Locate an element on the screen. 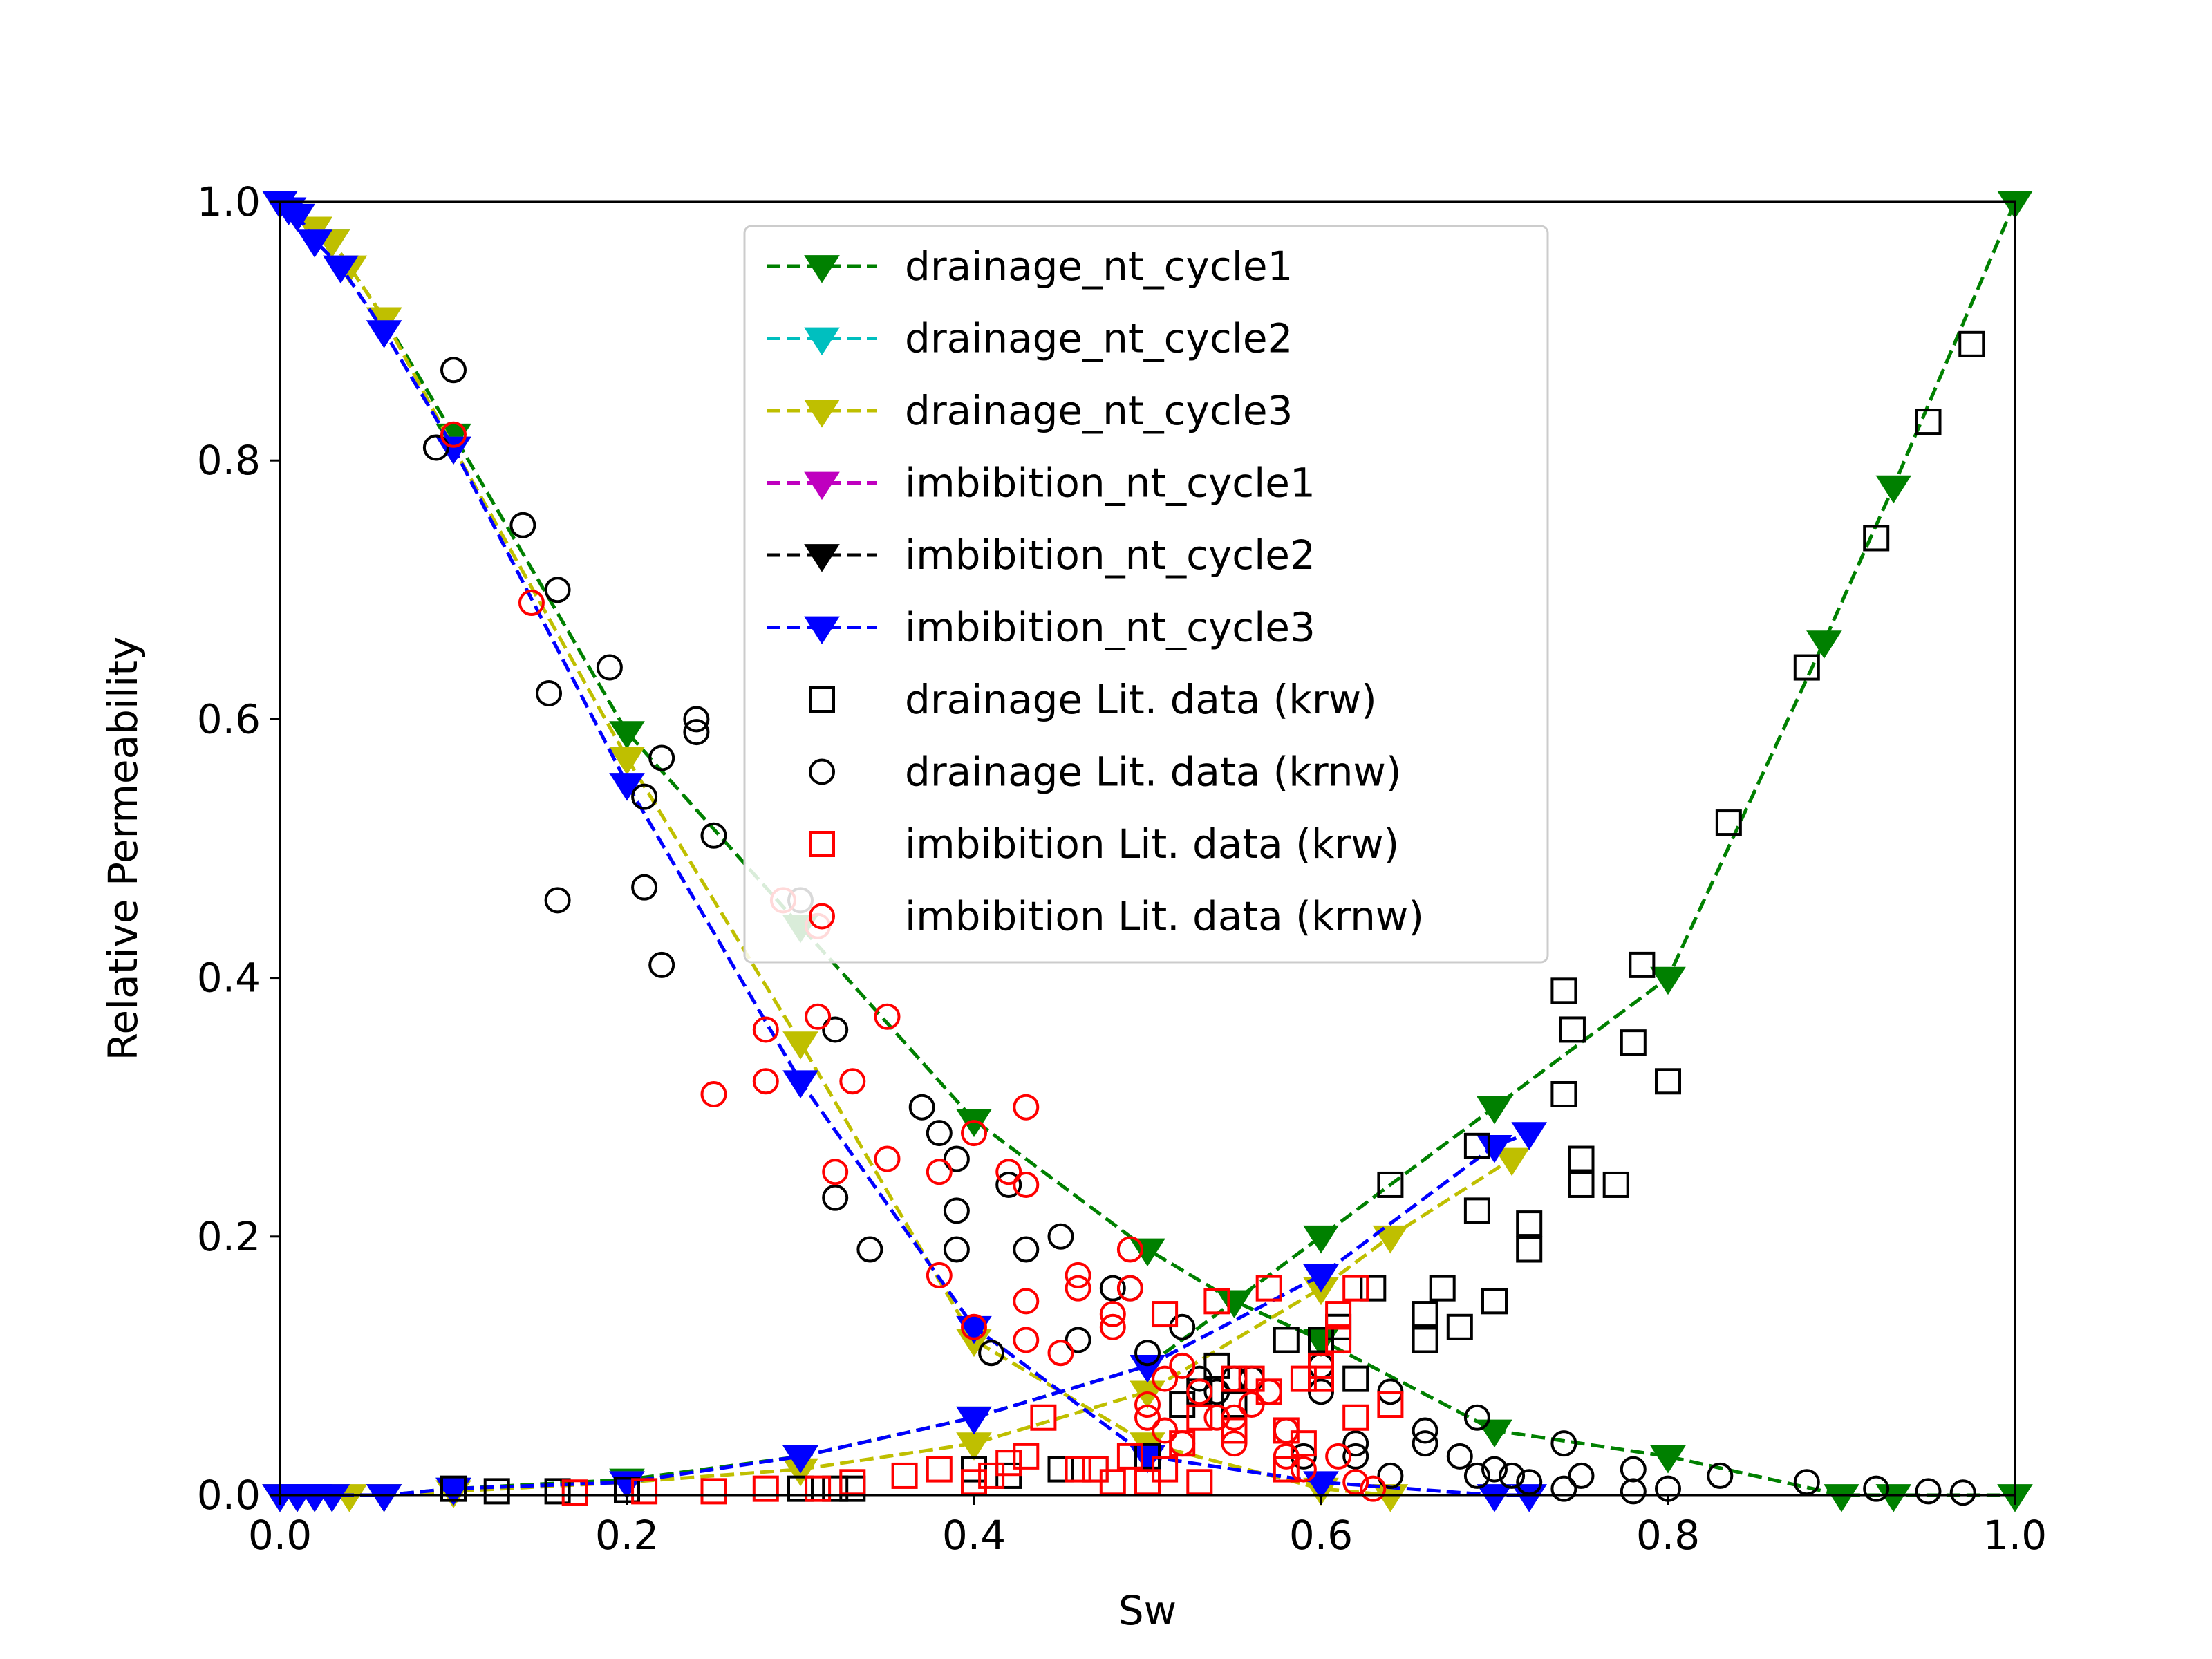 Image resolution: width=2212 pixels, height=1659 pixels. x-tick-label: 0.4 is located at coordinates (974, 1535).